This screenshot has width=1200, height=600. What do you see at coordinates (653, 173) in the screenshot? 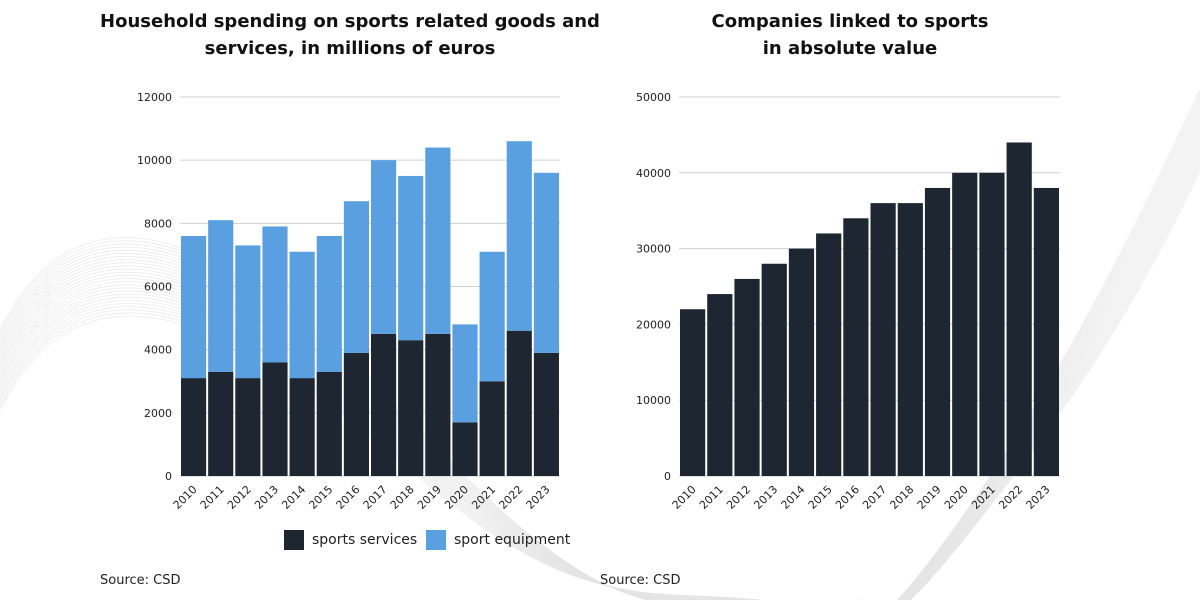
I see `y-tick-label: 40000` at bounding box center [653, 173].